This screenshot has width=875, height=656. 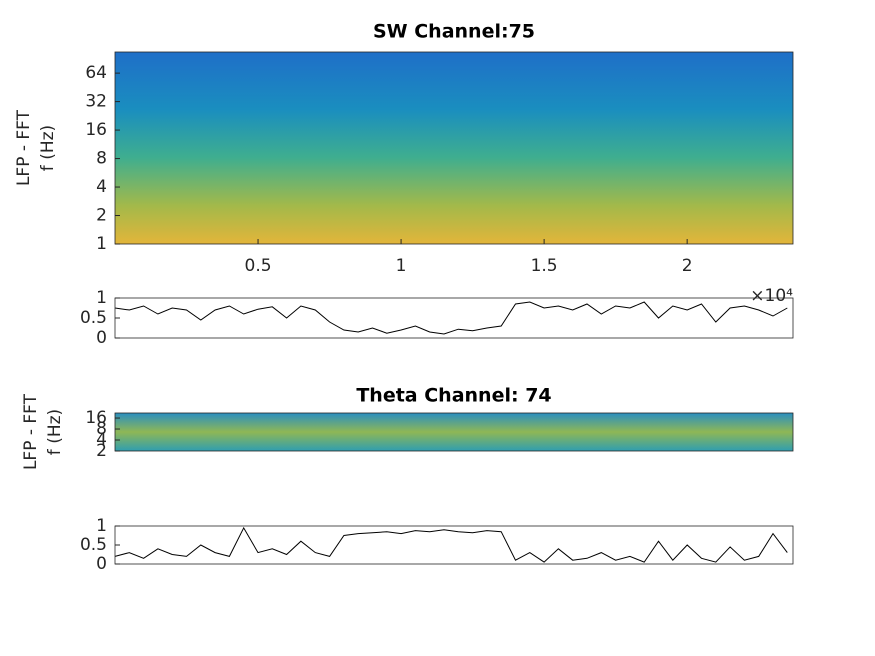 I want to click on x-tick-label: 2, so click(x=687, y=266).